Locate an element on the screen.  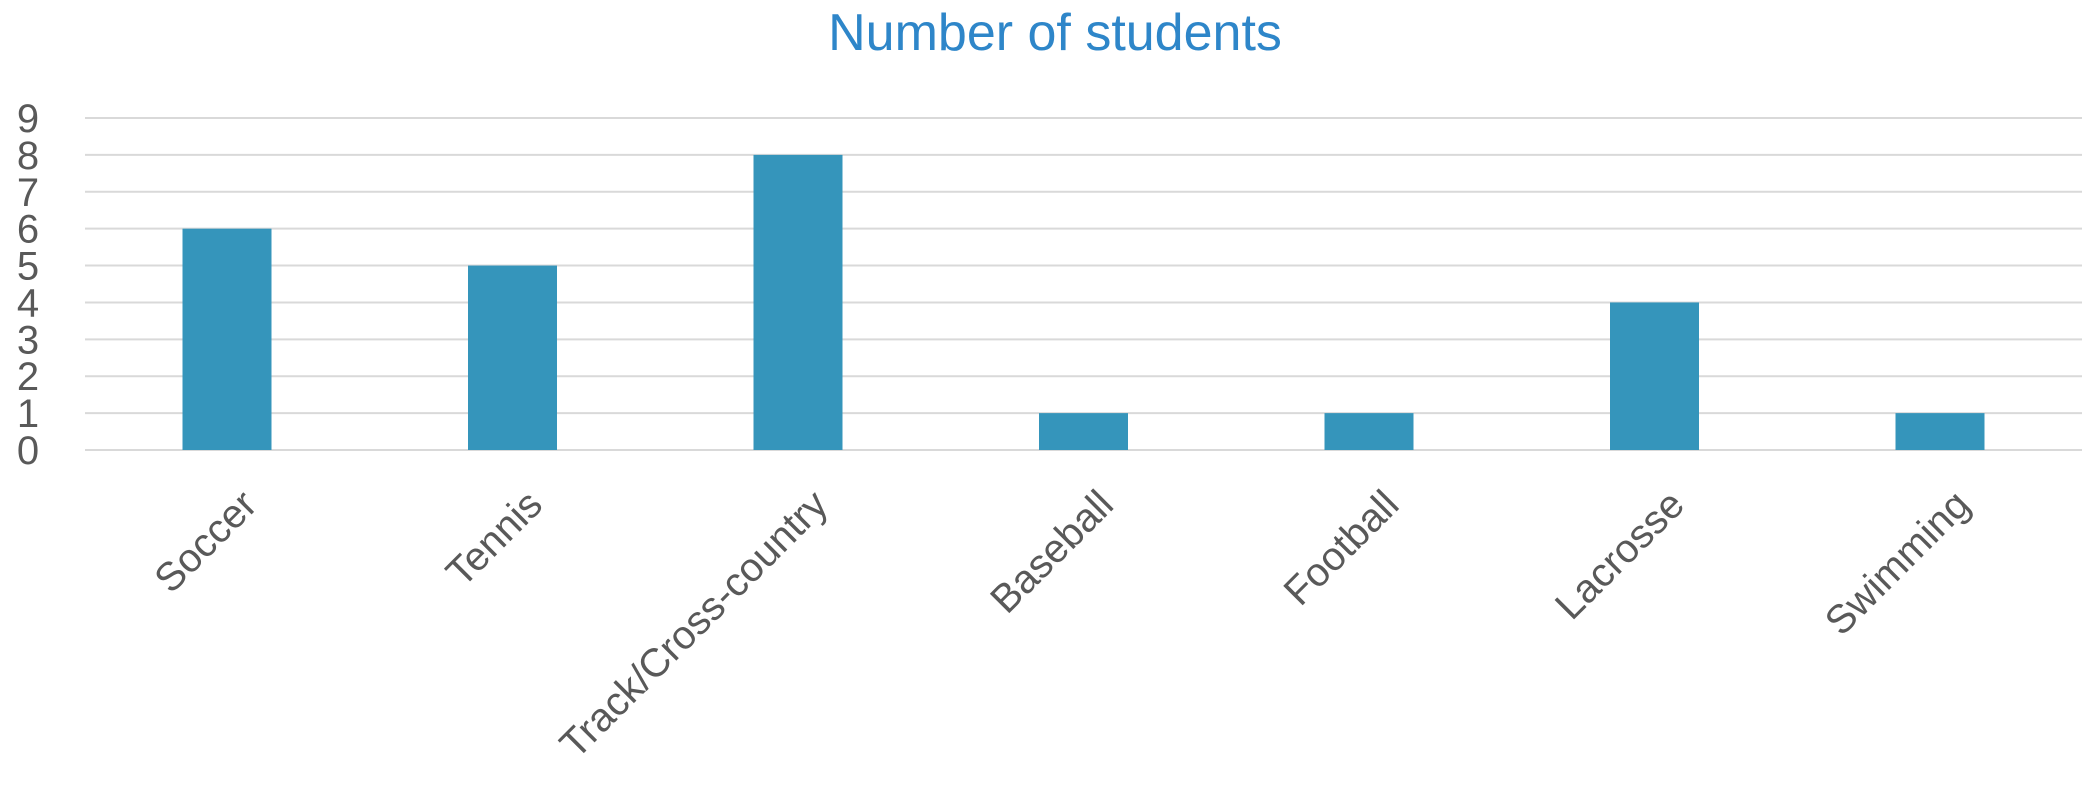
bar-baseball is located at coordinates (1083, 431).